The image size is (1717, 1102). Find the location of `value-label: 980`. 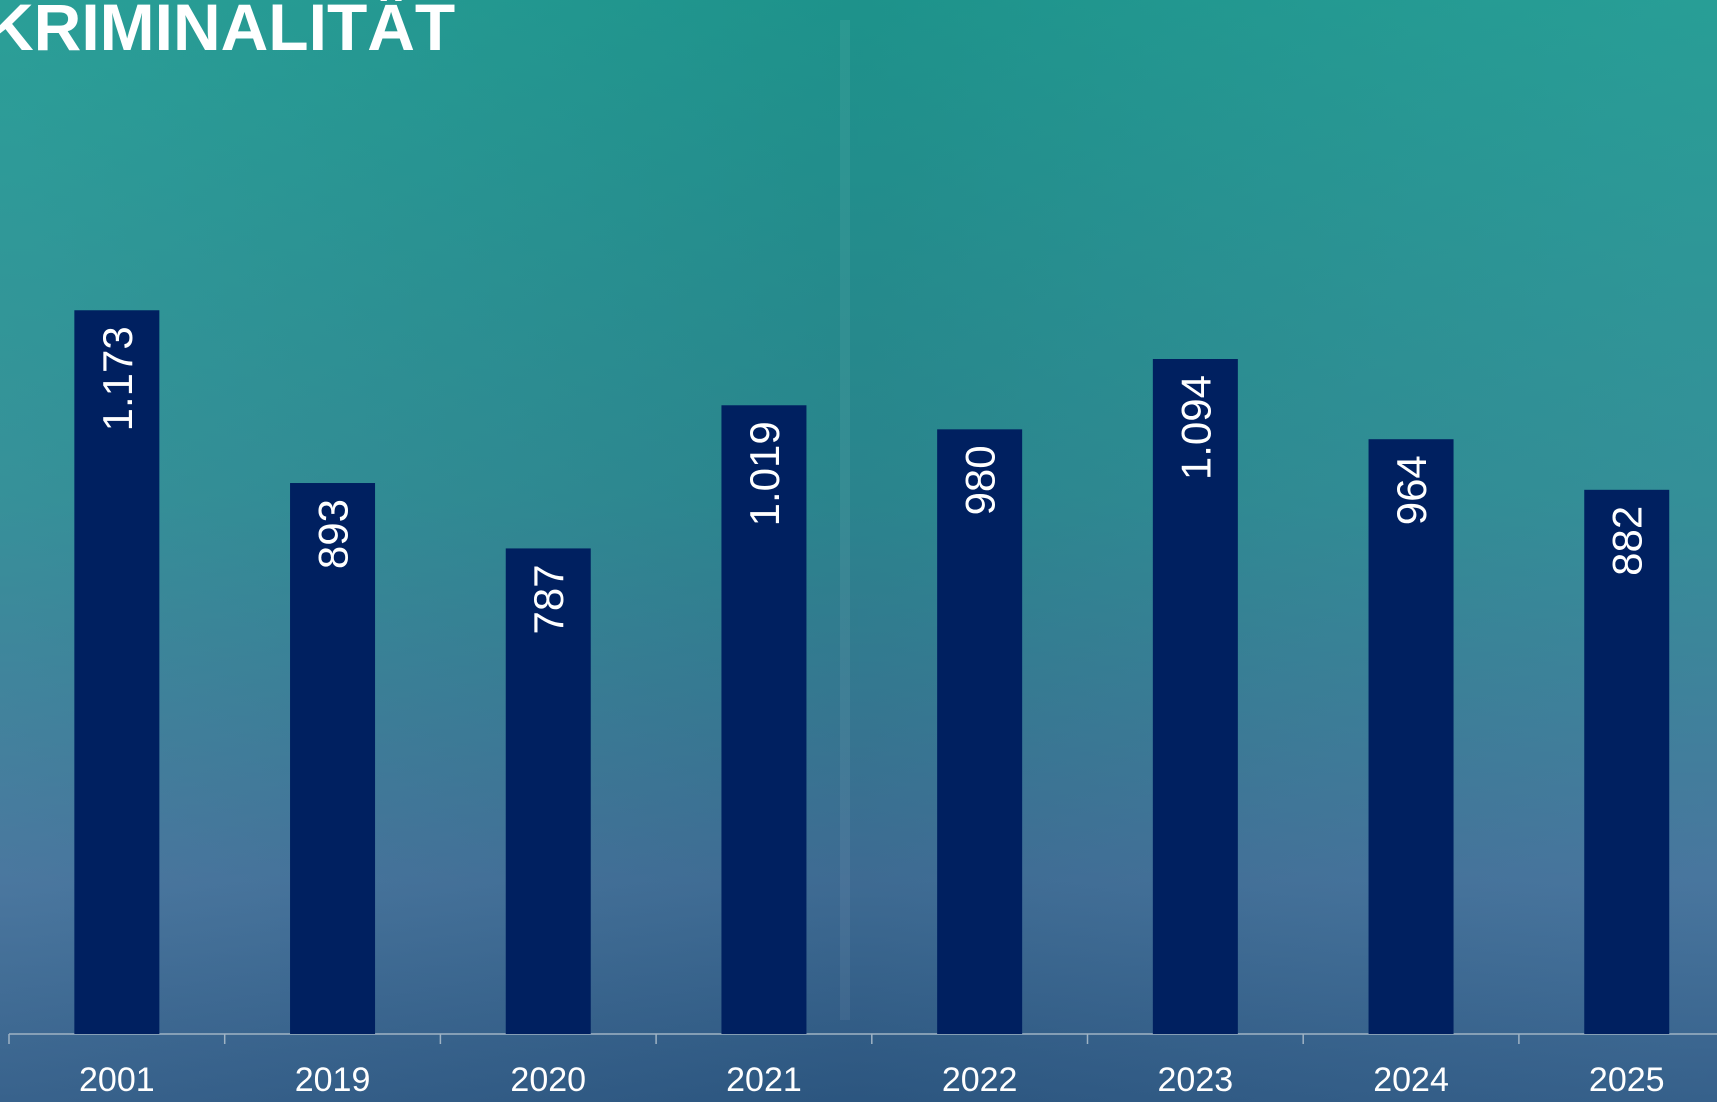

value-label: 980 is located at coordinates (980, 480).